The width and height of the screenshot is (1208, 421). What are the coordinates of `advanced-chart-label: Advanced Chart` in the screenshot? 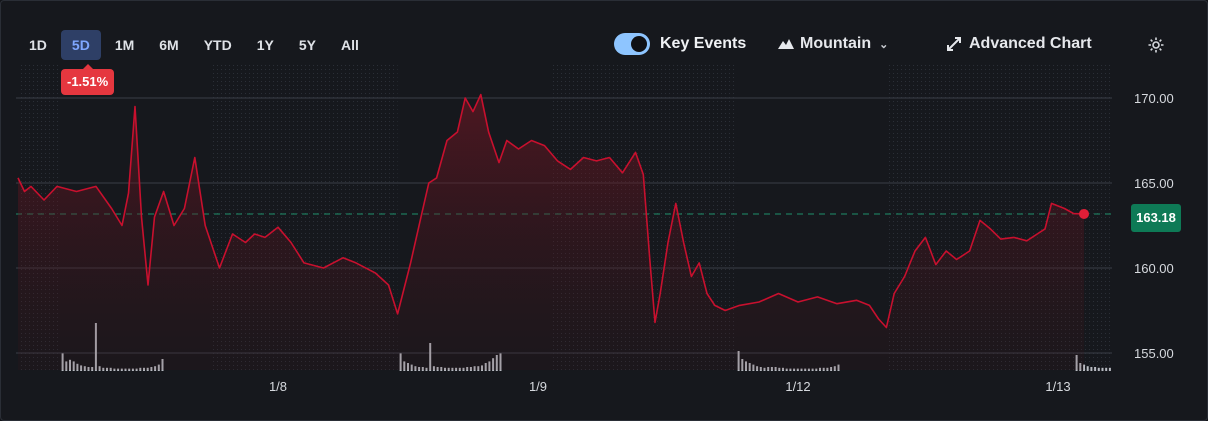 It's located at (1030, 43).